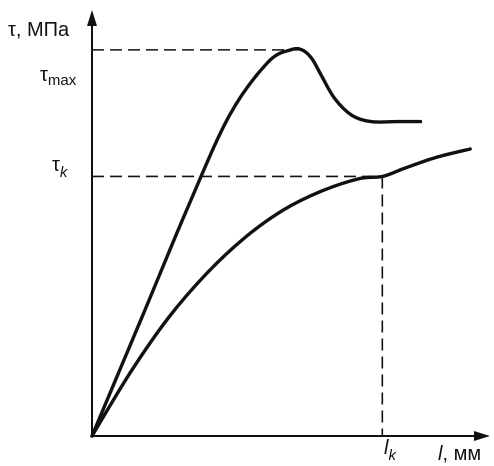 The height and width of the screenshot is (466, 494). What do you see at coordinates (39, 30) in the screenshot?
I see `y-axis-label: τ, МПа` at bounding box center [39, 30].